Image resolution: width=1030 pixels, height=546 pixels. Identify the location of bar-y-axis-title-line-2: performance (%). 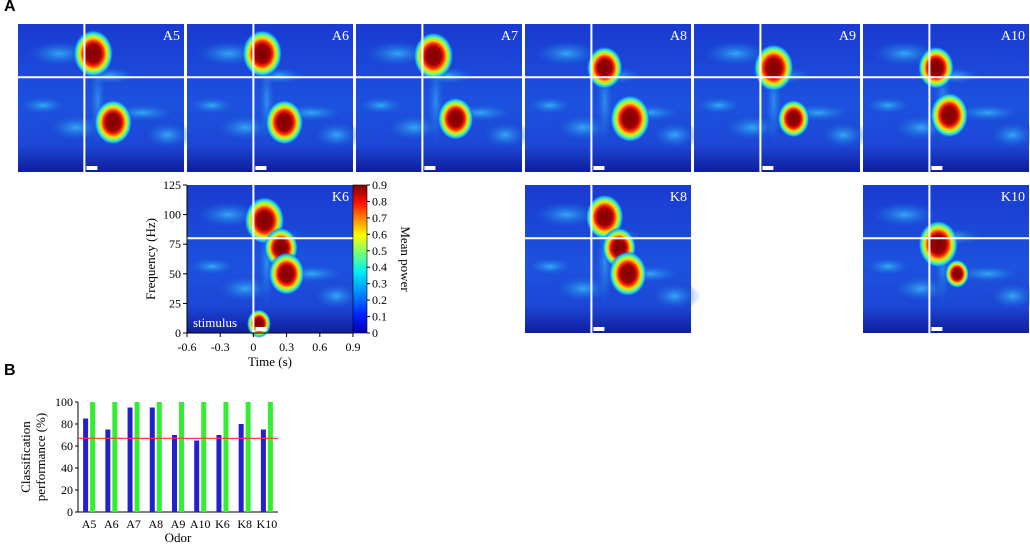
(40, 457).